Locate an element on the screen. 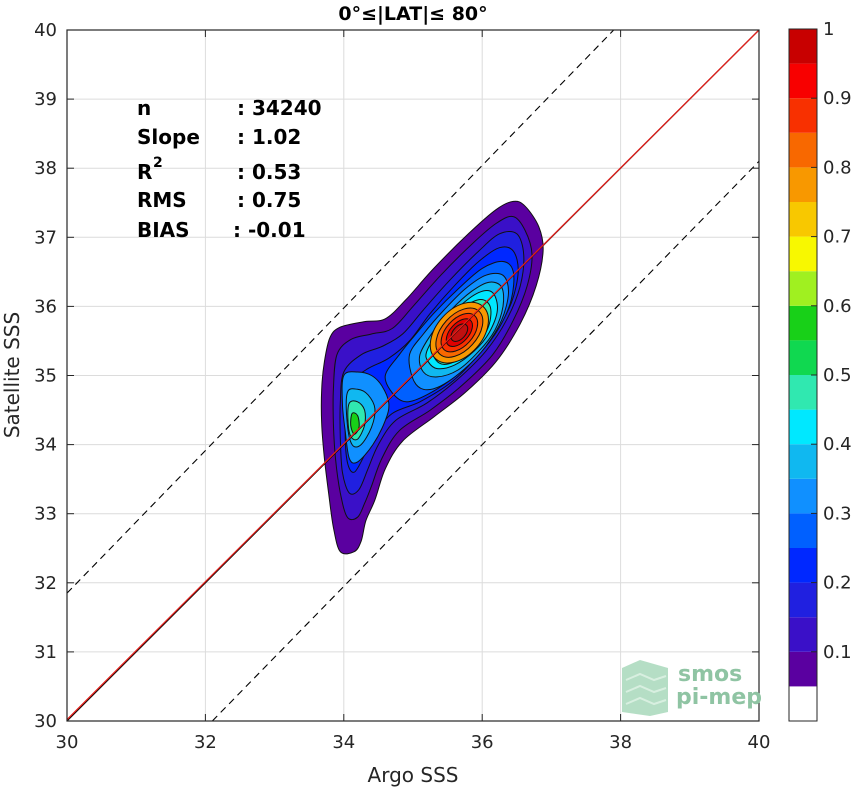 This screenshot has height=792, width=856. y-tick-label: 40 is located at coordinates (45, 30).